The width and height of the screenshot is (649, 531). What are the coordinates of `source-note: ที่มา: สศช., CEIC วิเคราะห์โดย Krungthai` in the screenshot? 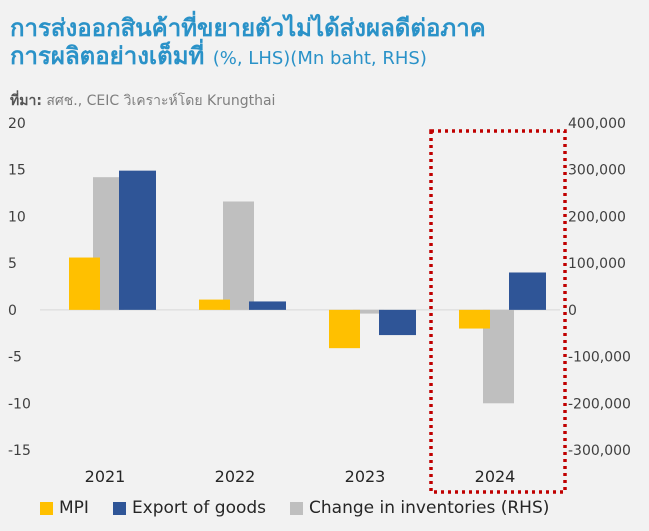 It's located at (142, 101).